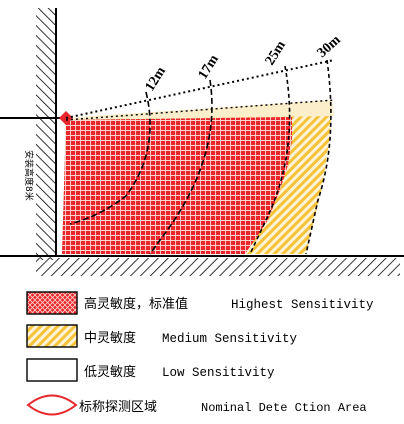 This screenshot has height=424, width=404. What do you see at coordinates (284, 408) in the screenshot?
I see `legend-label-nominal-en: Nominal Dete Ction Area` at bounding box center [284, 408].